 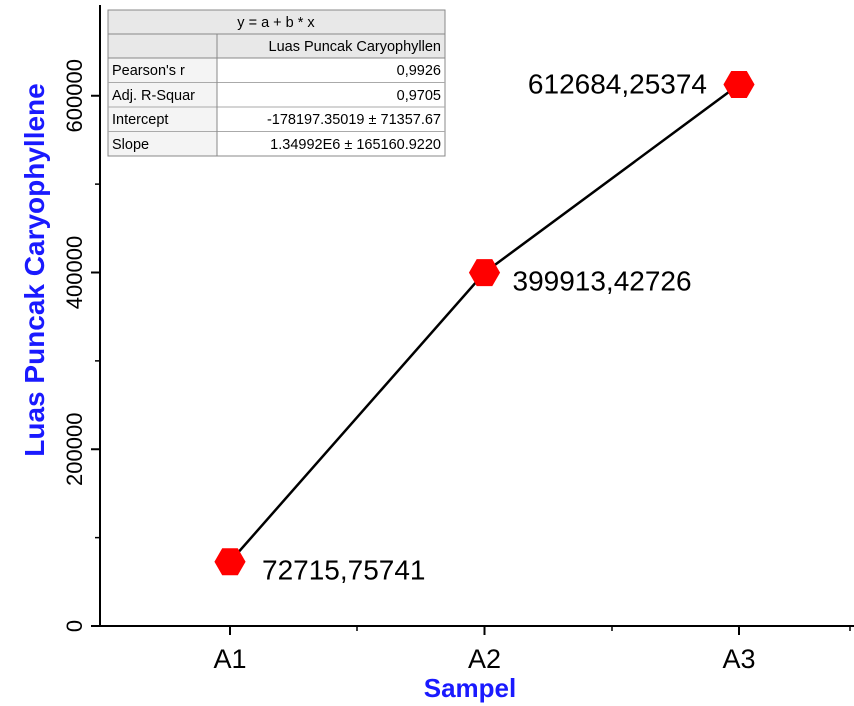 What do you see at coordinates (532, 650) in the screenshot?
I see `x-axis-ticks: A1 A2 A3` at bounding box center [532, 650].